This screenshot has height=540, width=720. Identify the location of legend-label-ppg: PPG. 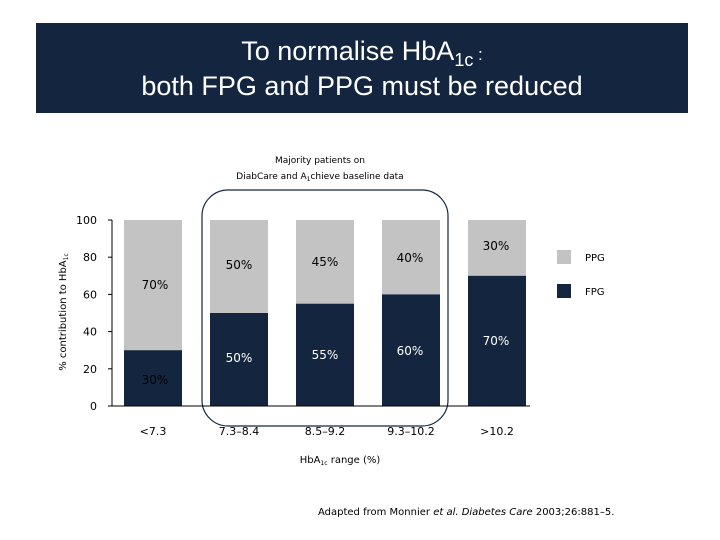
(595, 258).